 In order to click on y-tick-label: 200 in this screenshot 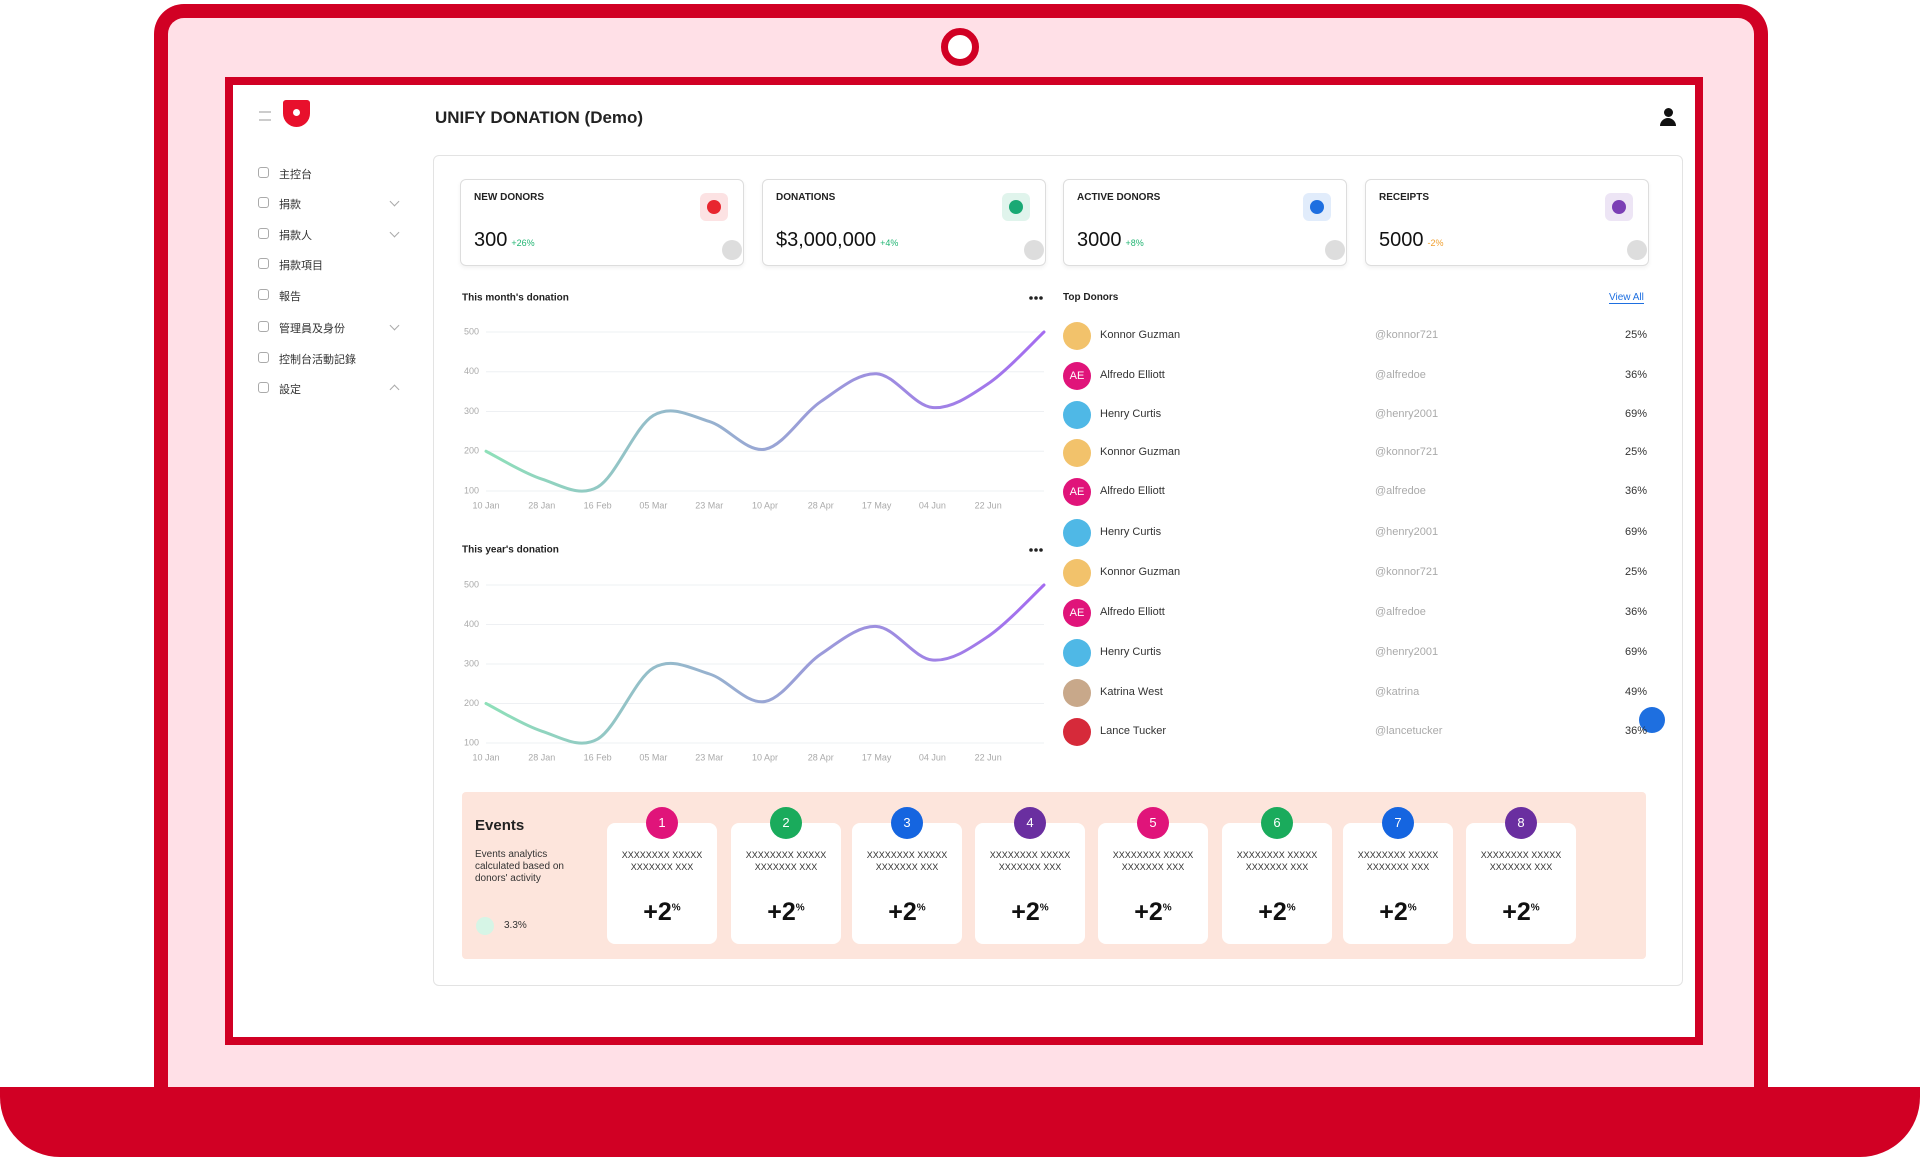, I will do `click(471, 703)`.